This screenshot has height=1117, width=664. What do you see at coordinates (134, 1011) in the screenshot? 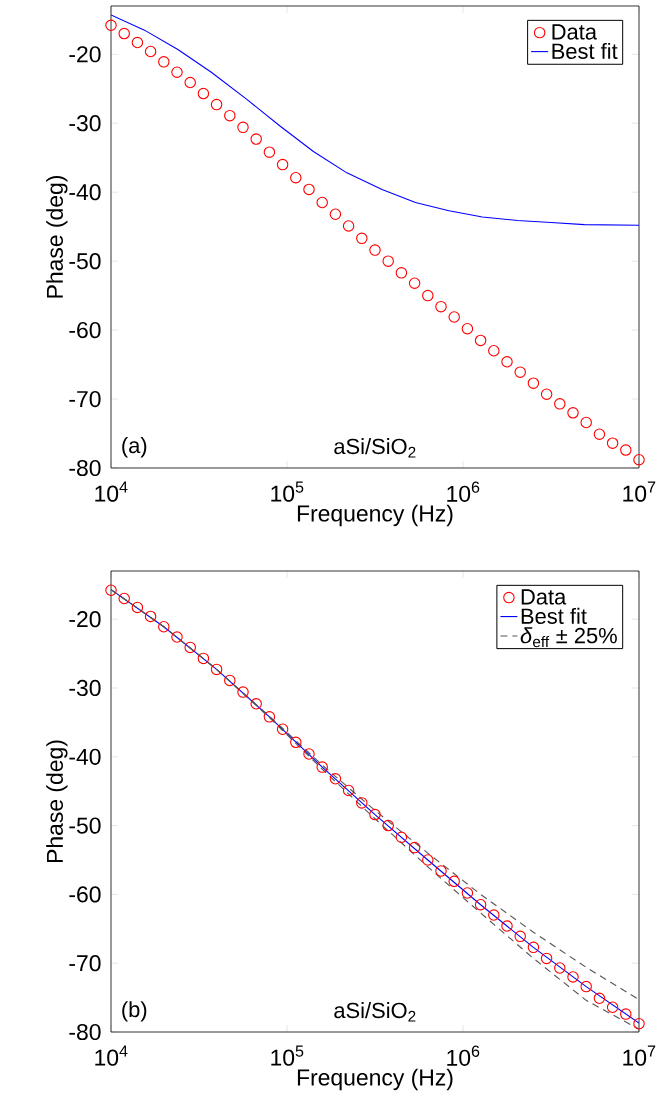
I see `annotation: (b)` at bounding box center [134, 1011].